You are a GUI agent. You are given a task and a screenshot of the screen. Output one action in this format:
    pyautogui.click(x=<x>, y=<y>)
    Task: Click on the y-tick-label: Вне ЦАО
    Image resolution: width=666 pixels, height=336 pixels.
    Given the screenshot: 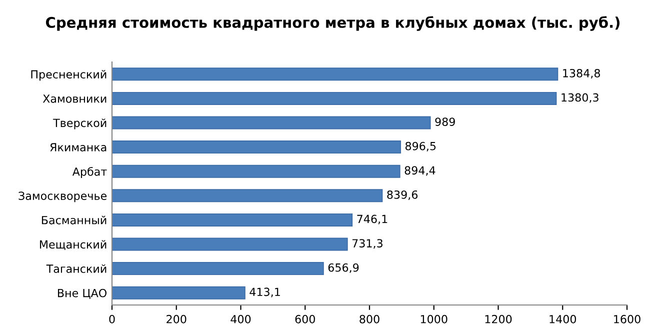 What is the action you would take?
    pyautogui.click(x=82, y=293)
    